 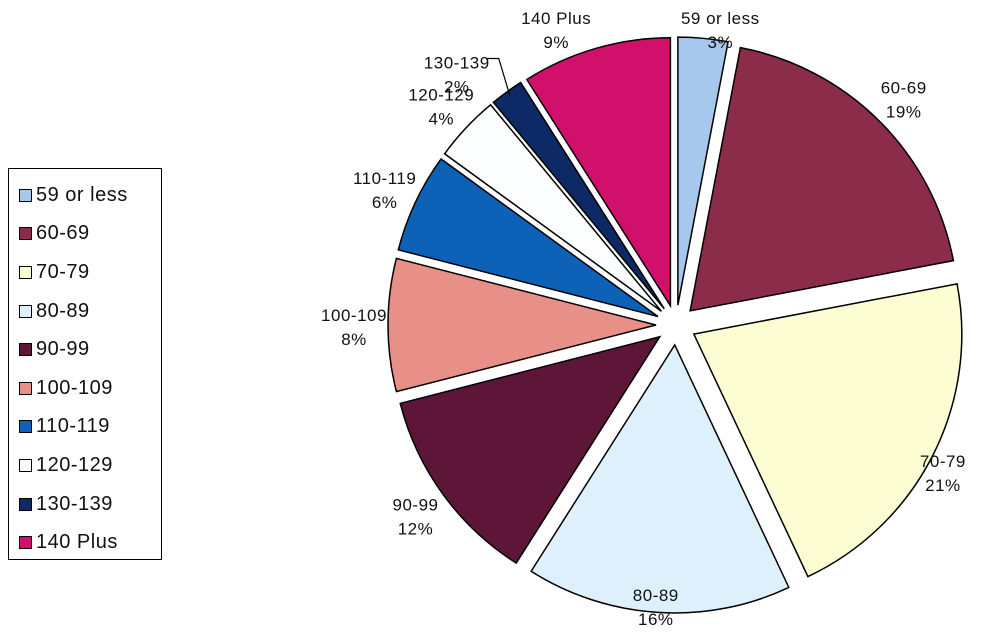 What do you see at coordinates (354, 327) in the screenshot?
I see `slice-label: 100-109 8%` at bounding box center [354, 327].